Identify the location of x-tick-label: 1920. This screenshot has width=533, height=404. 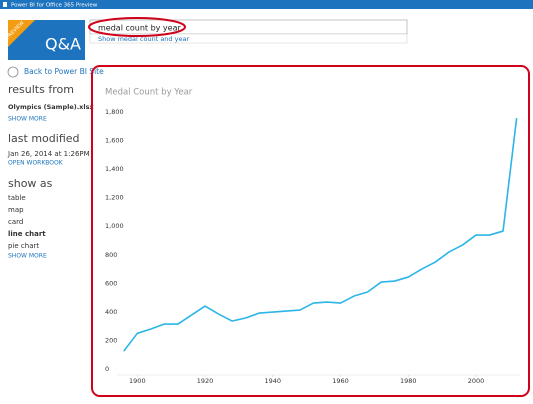
(205, 381).